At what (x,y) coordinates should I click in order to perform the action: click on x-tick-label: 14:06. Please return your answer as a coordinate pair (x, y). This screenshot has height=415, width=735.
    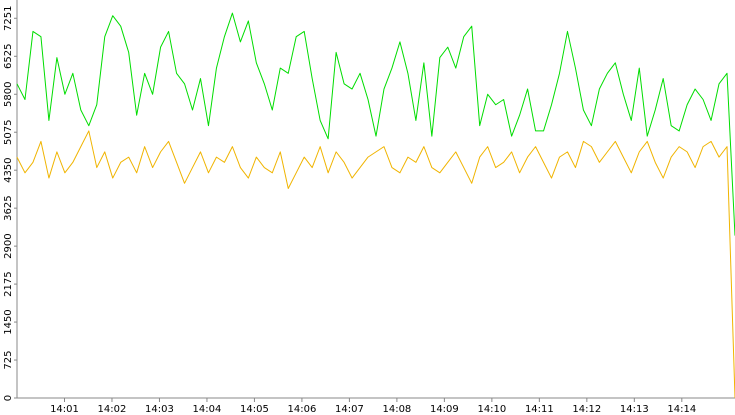
    Looking at the image, I should click on (302, 409).